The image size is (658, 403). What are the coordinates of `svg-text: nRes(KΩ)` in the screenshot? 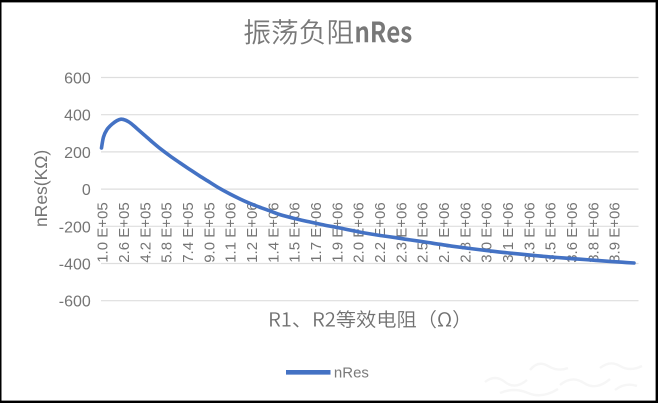 It's located at (41, 188).